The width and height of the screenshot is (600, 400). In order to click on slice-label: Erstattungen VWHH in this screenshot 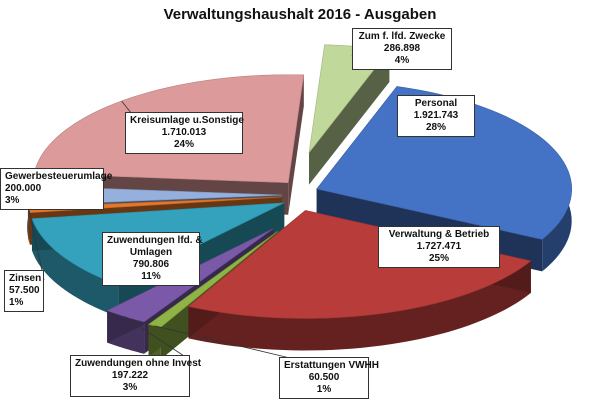, I will do `click(331, 365)`.